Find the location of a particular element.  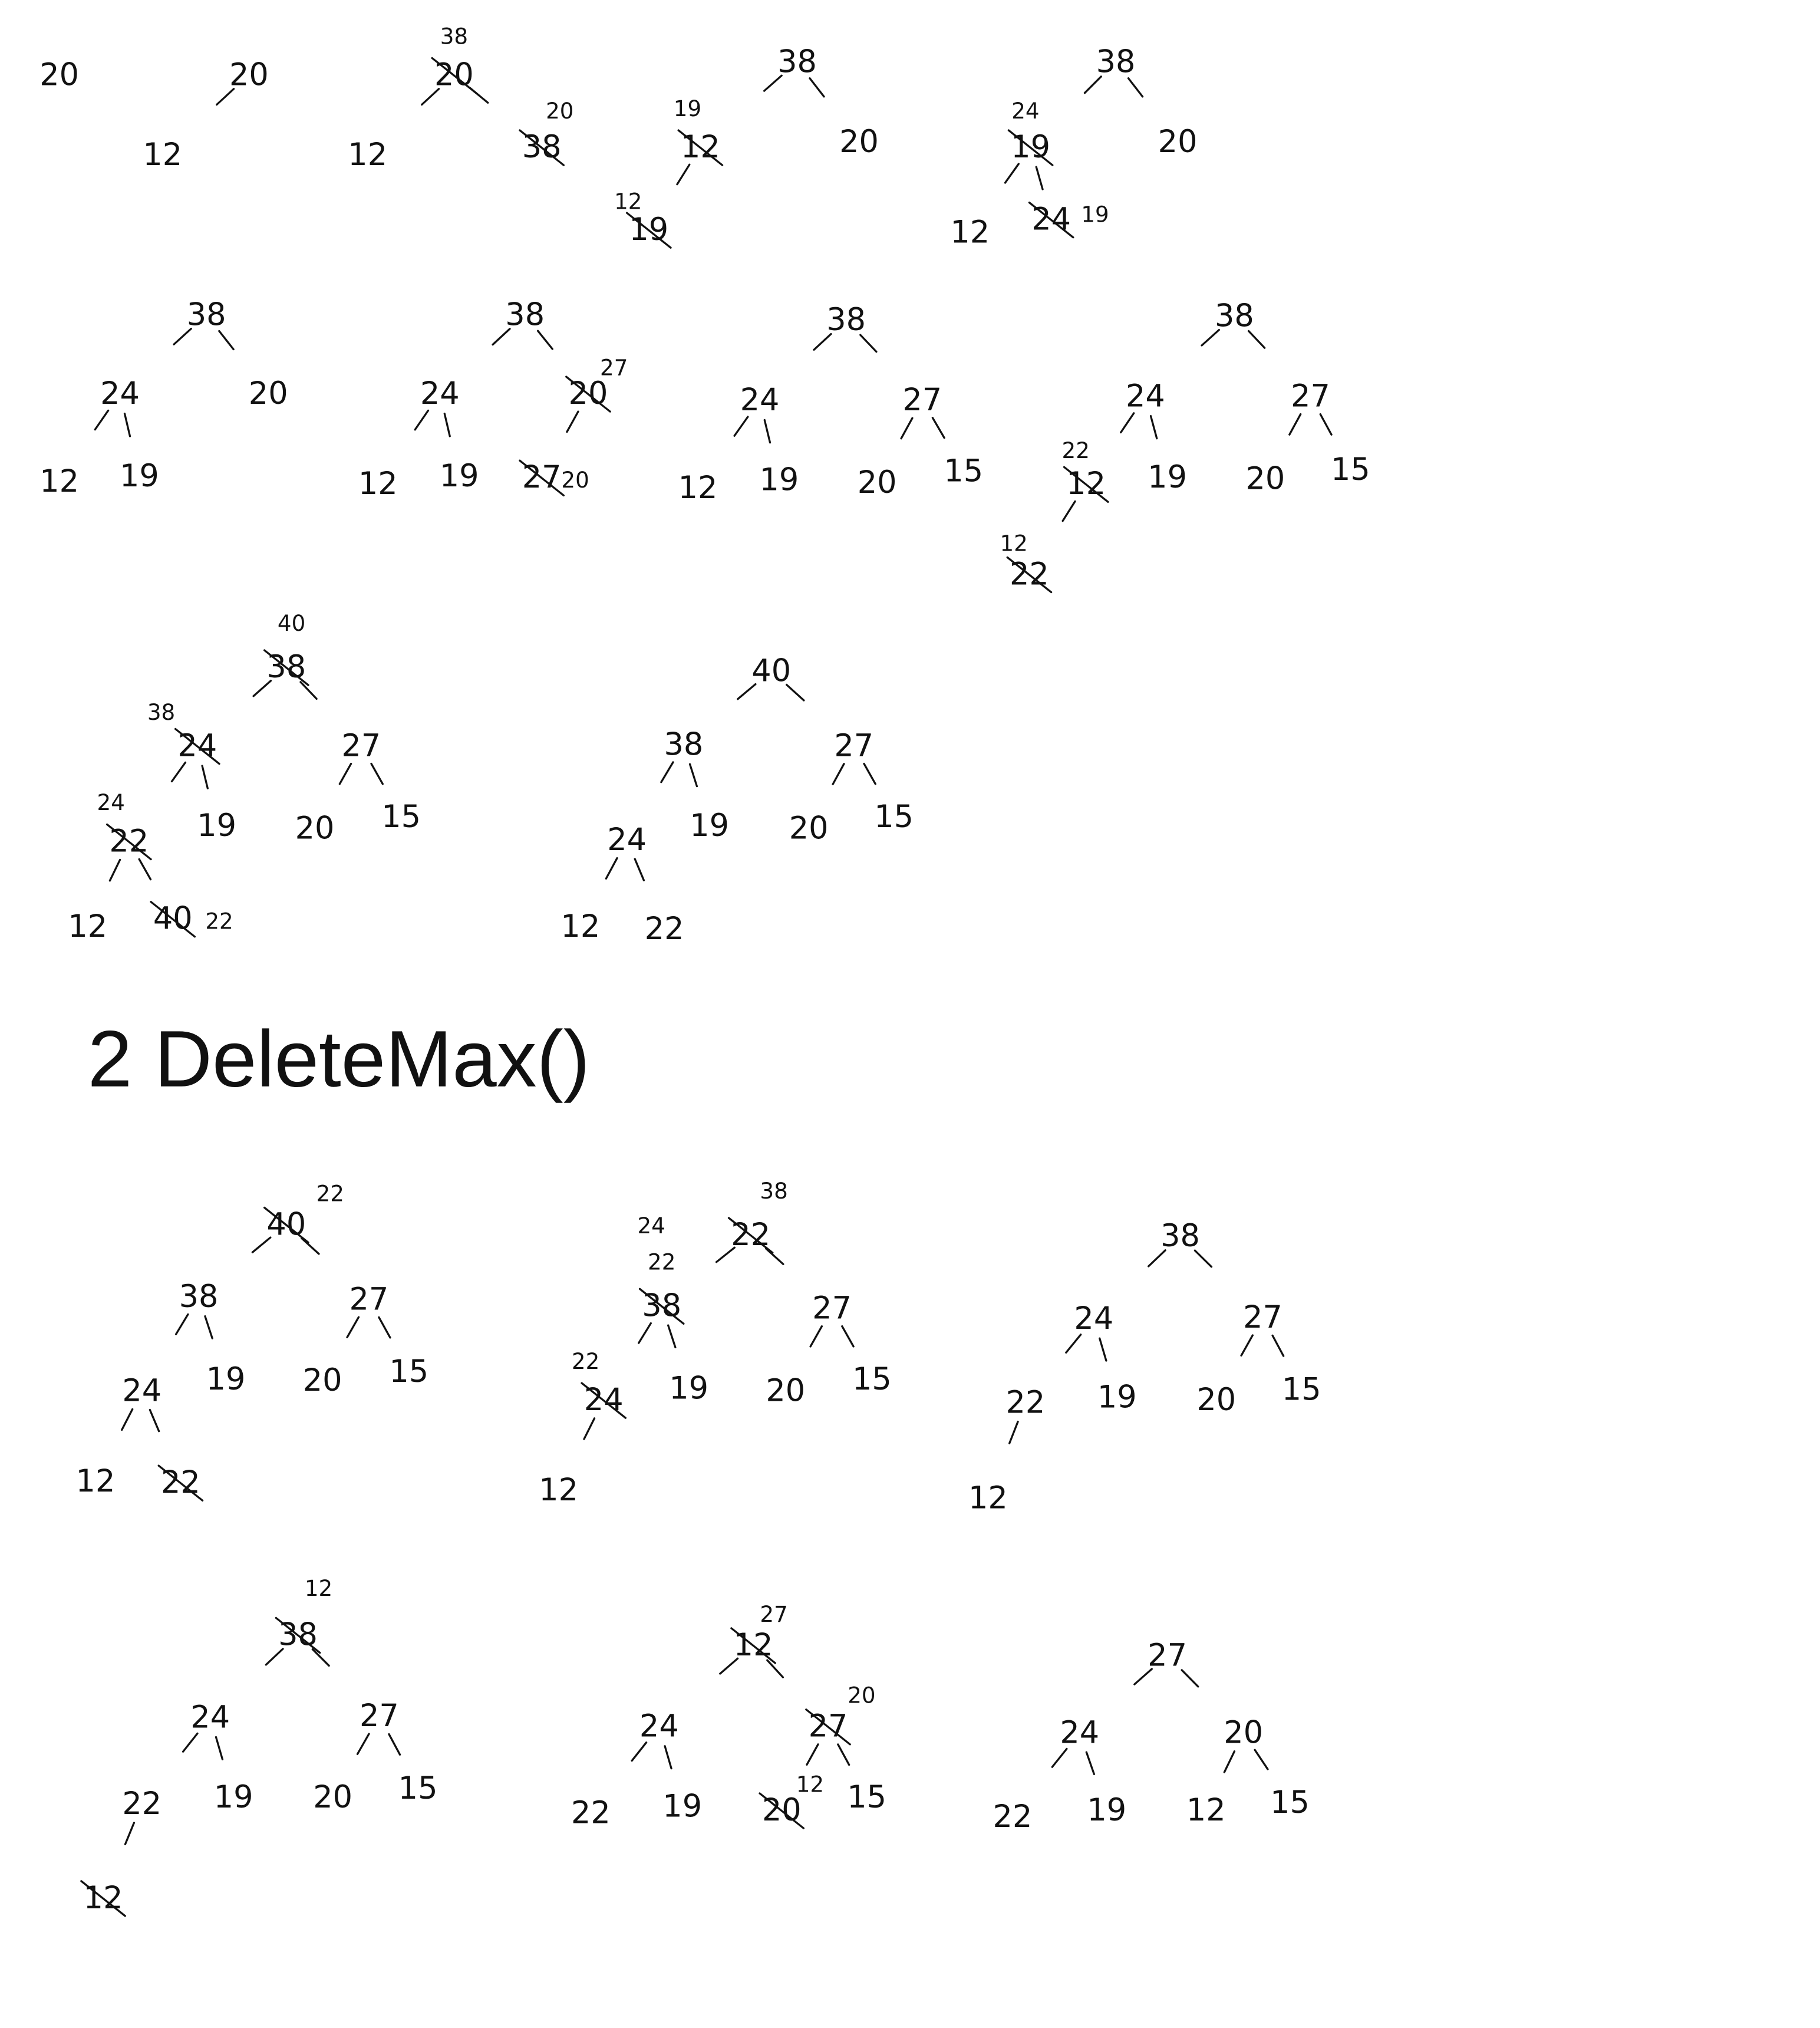

heap-step-d1: 40223827241920151222 is located at coordinates (252, 1341).